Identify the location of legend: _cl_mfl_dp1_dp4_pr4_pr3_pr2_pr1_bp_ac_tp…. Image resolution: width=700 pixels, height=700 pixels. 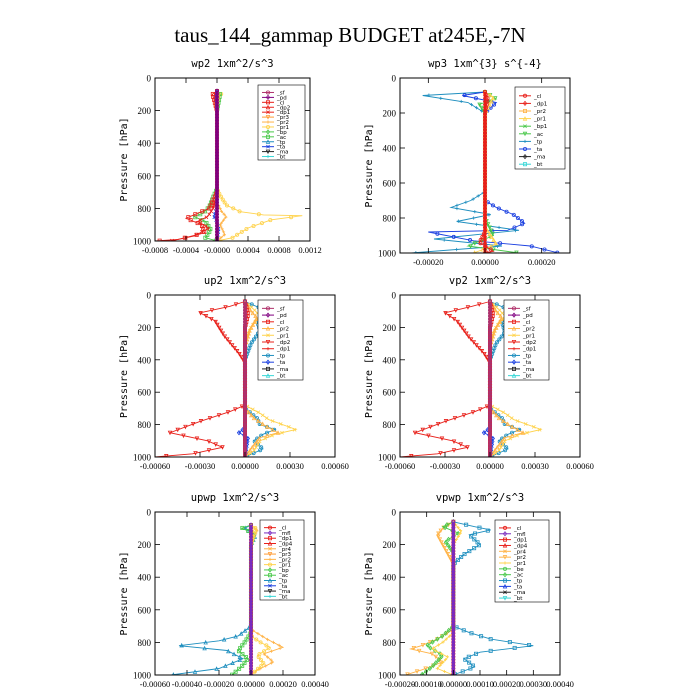
(282, 559).